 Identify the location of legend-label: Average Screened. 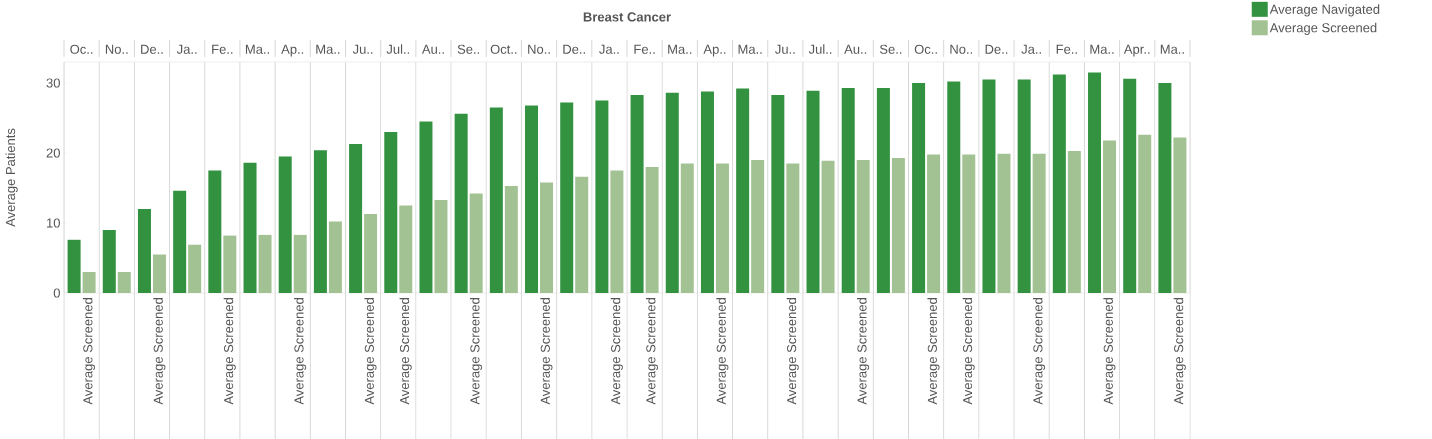
(1323, 28).